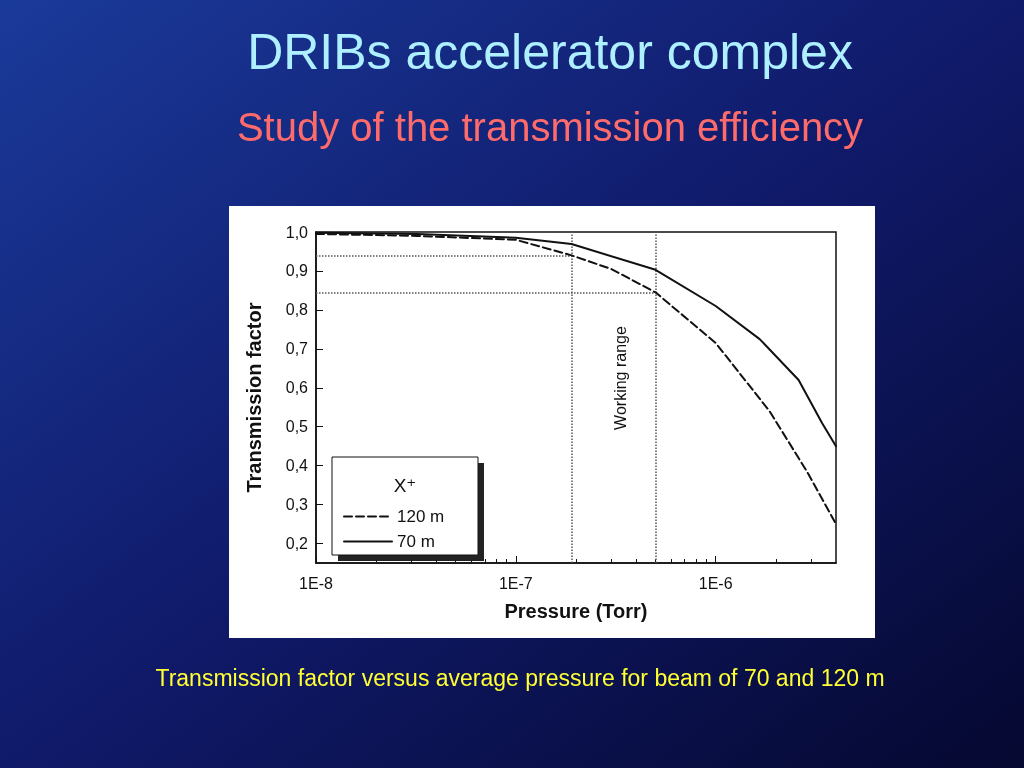  Describe the element at coordinates (297, 310) in the screenshot. I see `y-tick-label: 0,8` at that location.